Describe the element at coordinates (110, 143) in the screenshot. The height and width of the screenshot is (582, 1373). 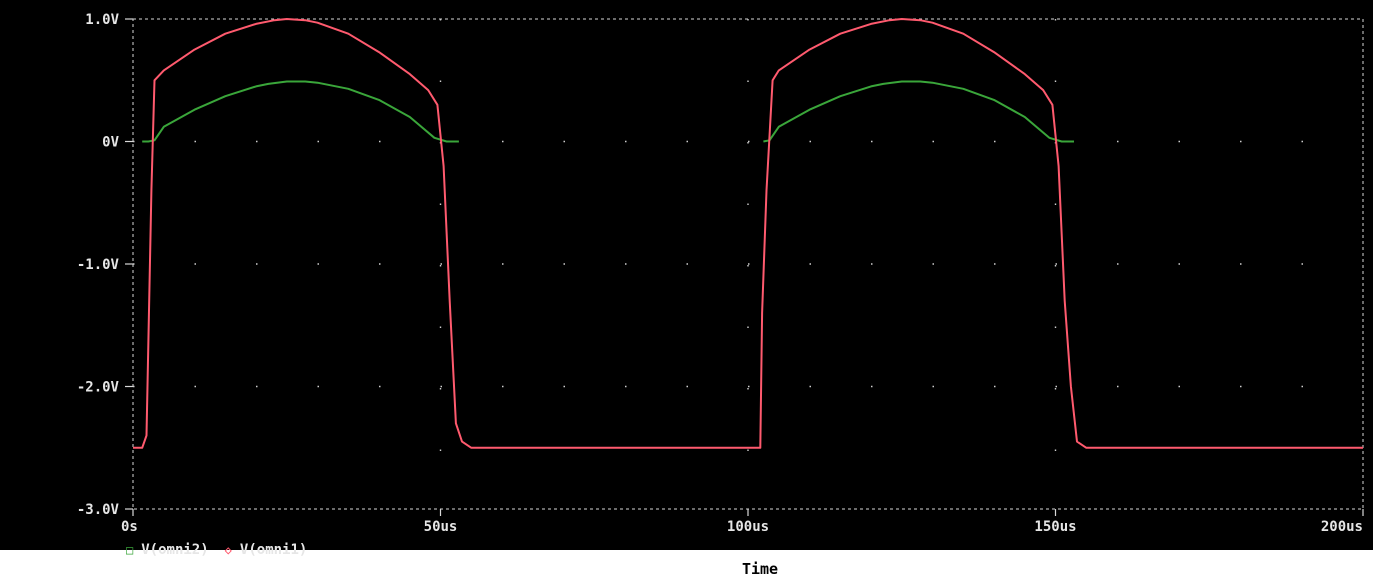
I see `y-tick-label: 0V` at that location.